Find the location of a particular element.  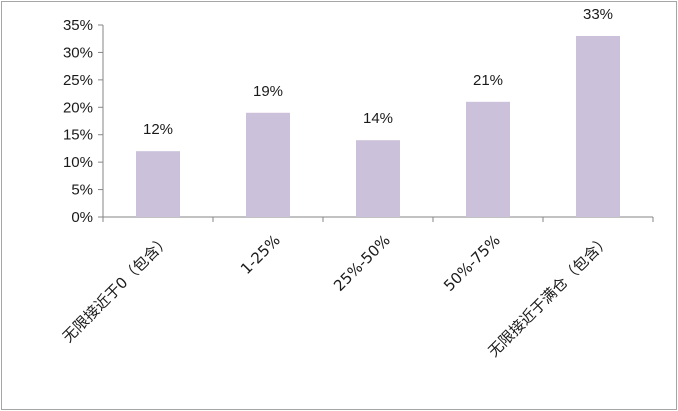

x-category-label: 无限接近于满仓（包含） is located at coordinates (548, 295).